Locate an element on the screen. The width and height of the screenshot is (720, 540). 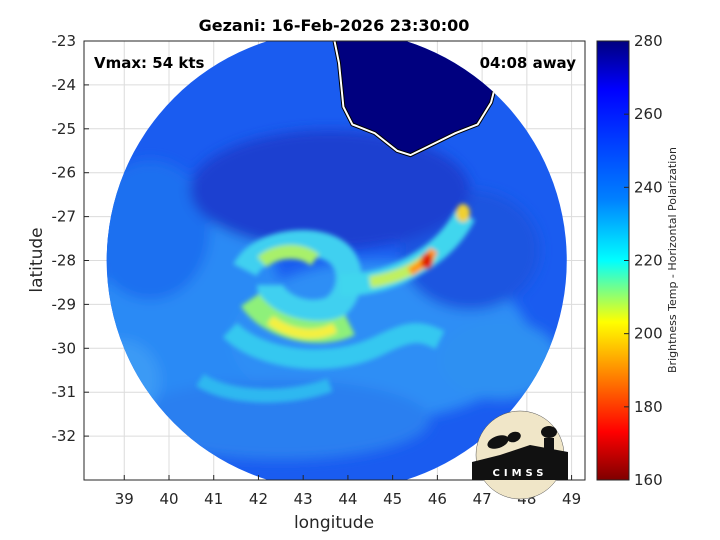
colorbar-tick-label: 160 is located at coordinates (648, 480).